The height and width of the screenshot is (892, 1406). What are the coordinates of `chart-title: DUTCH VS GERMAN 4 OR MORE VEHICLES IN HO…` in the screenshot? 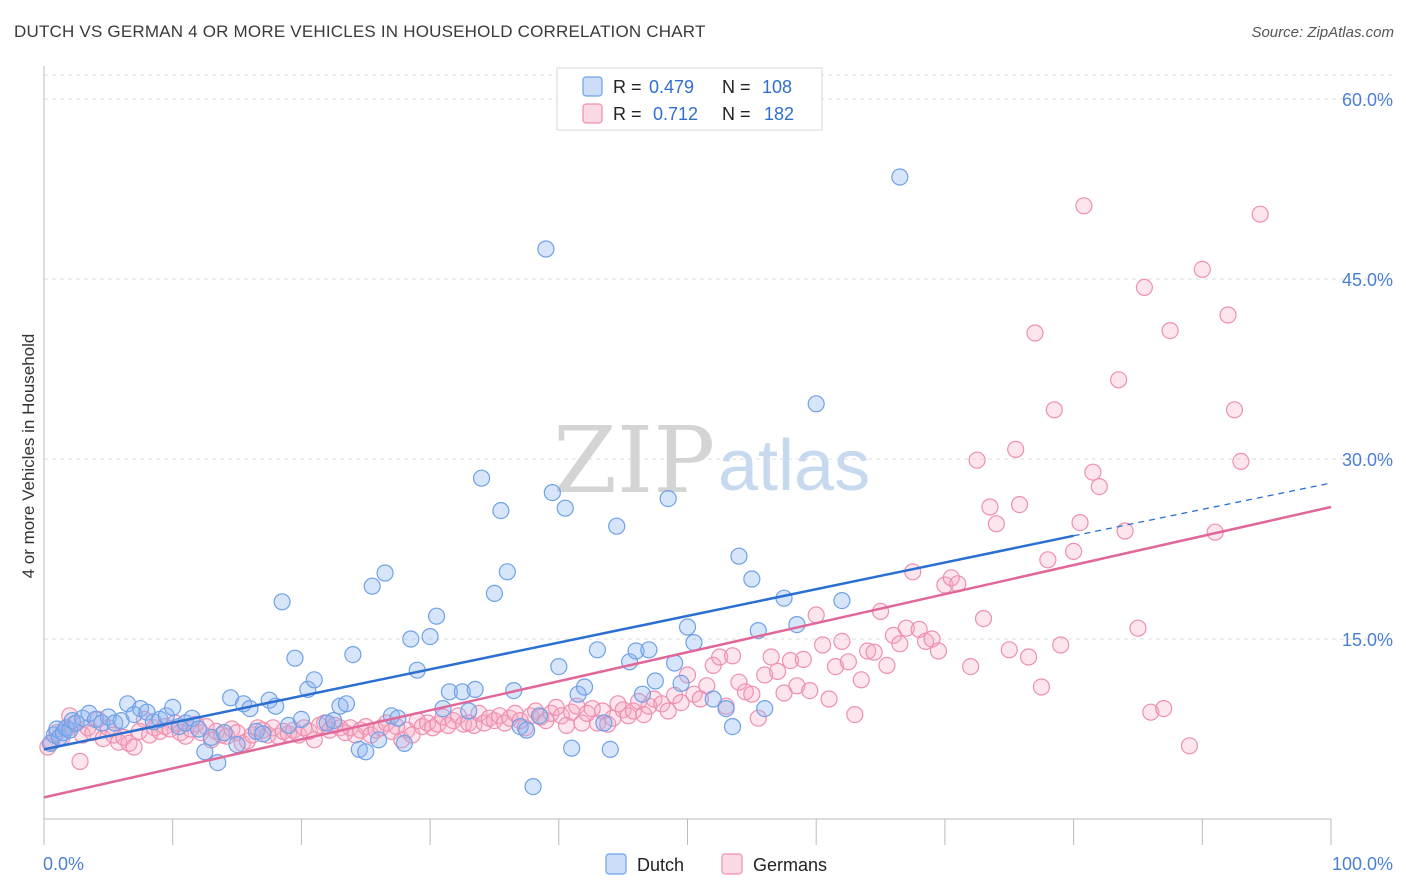 It's located at (360, 31).